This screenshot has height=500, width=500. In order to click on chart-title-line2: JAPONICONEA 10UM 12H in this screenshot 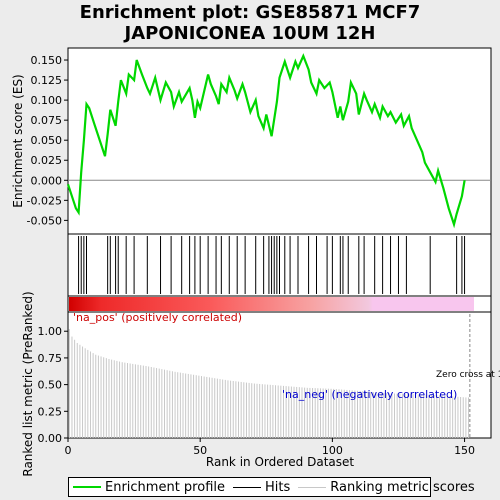, I will do `click(250, 33)`.